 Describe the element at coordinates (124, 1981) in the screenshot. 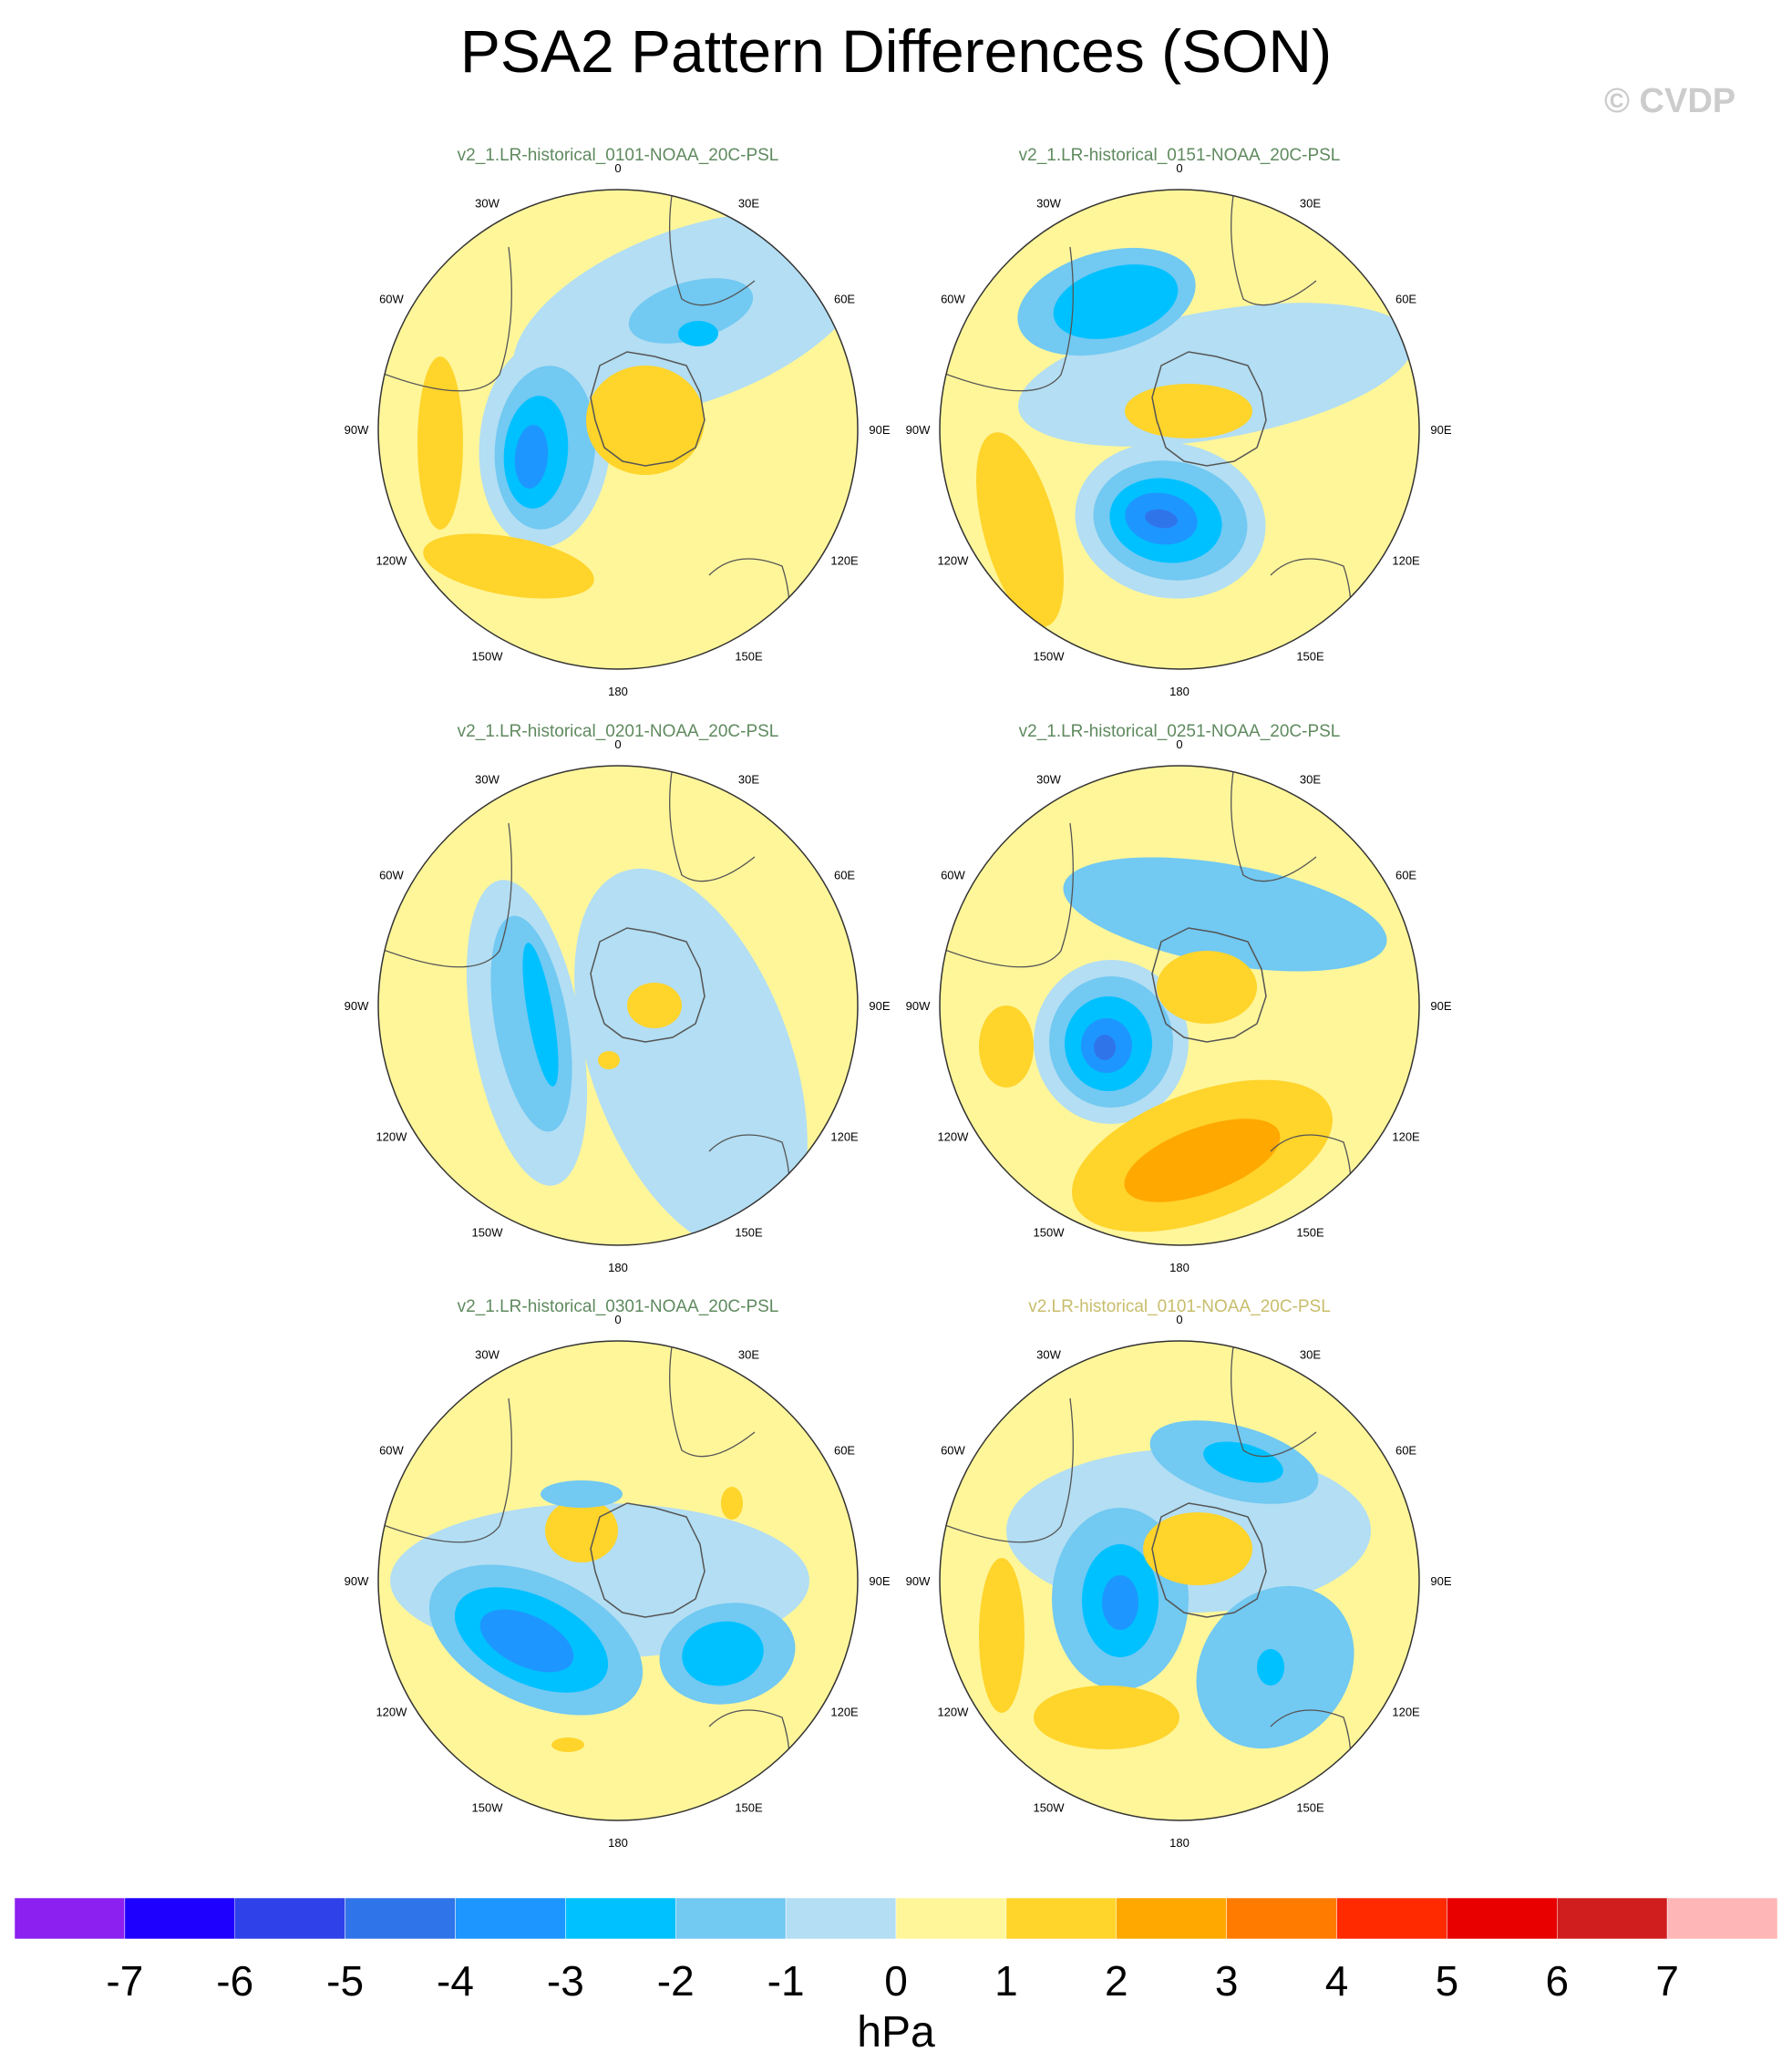

I see `colorbar-tick-label: -7` at that location.